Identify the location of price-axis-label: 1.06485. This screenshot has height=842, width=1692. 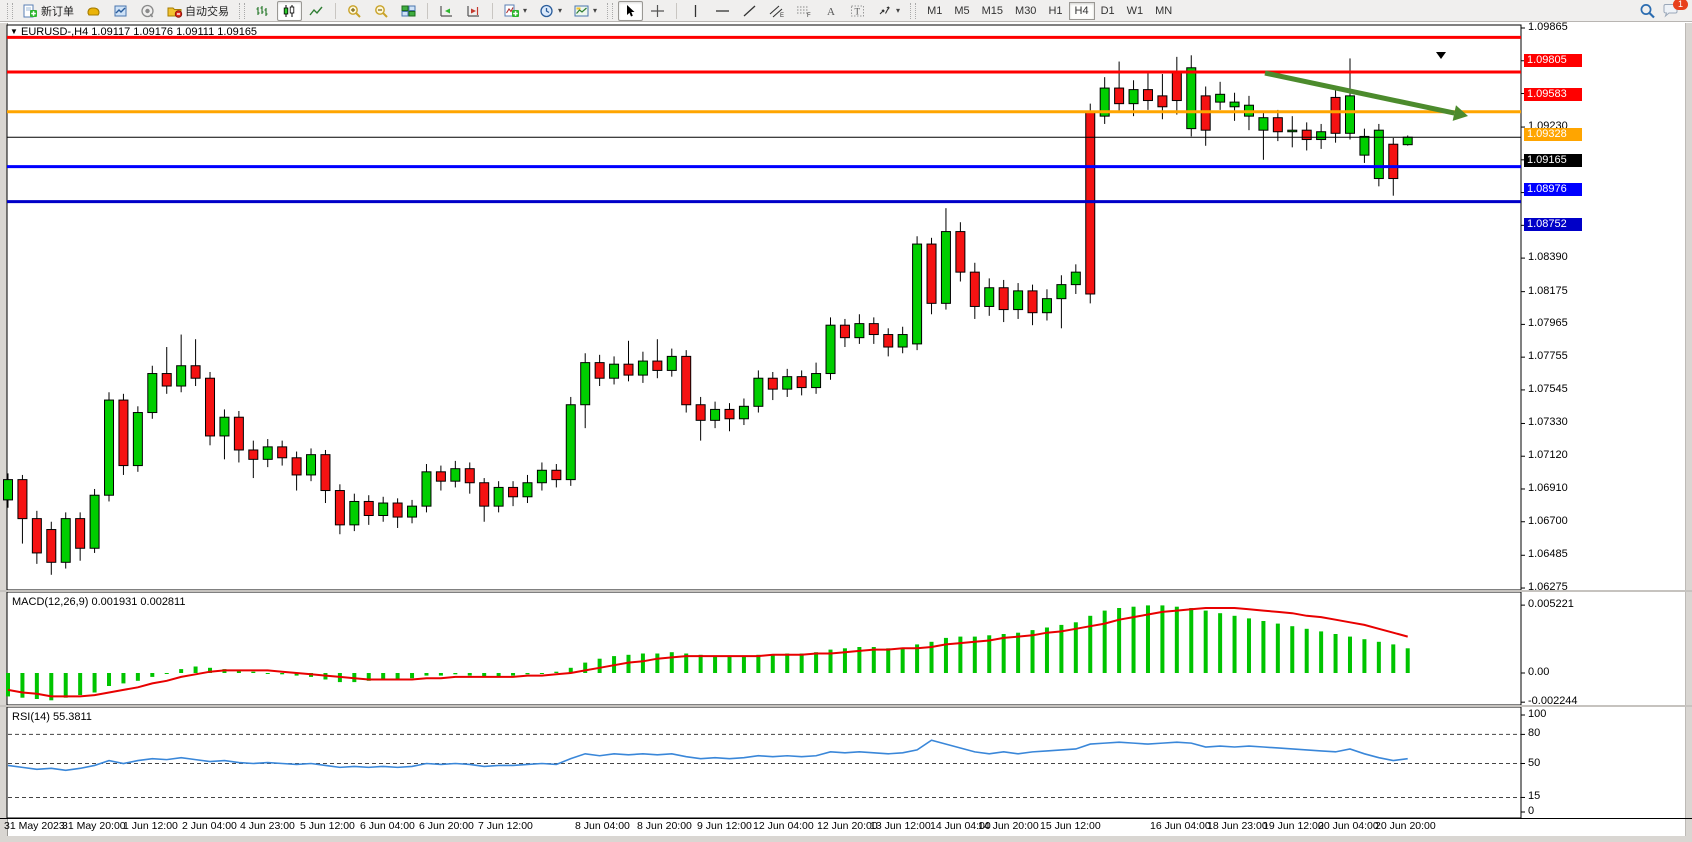
(1548, 554).